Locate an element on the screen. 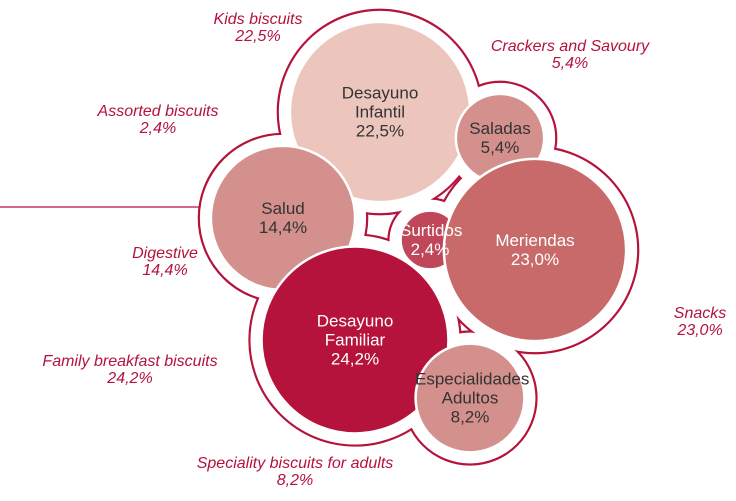 Image resolution: width=736 pixels, height=501 pixels. bubble-label: Saladas 5,4% is located at coordinates (500, 138).